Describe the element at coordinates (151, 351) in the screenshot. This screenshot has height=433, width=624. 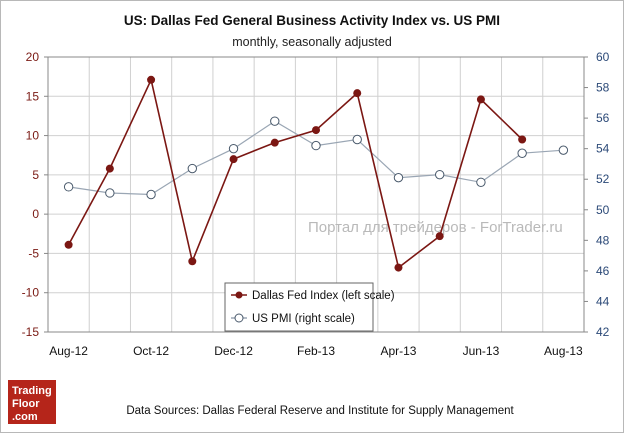
I see `x-axis-tick-label: Oct-12` at that location.